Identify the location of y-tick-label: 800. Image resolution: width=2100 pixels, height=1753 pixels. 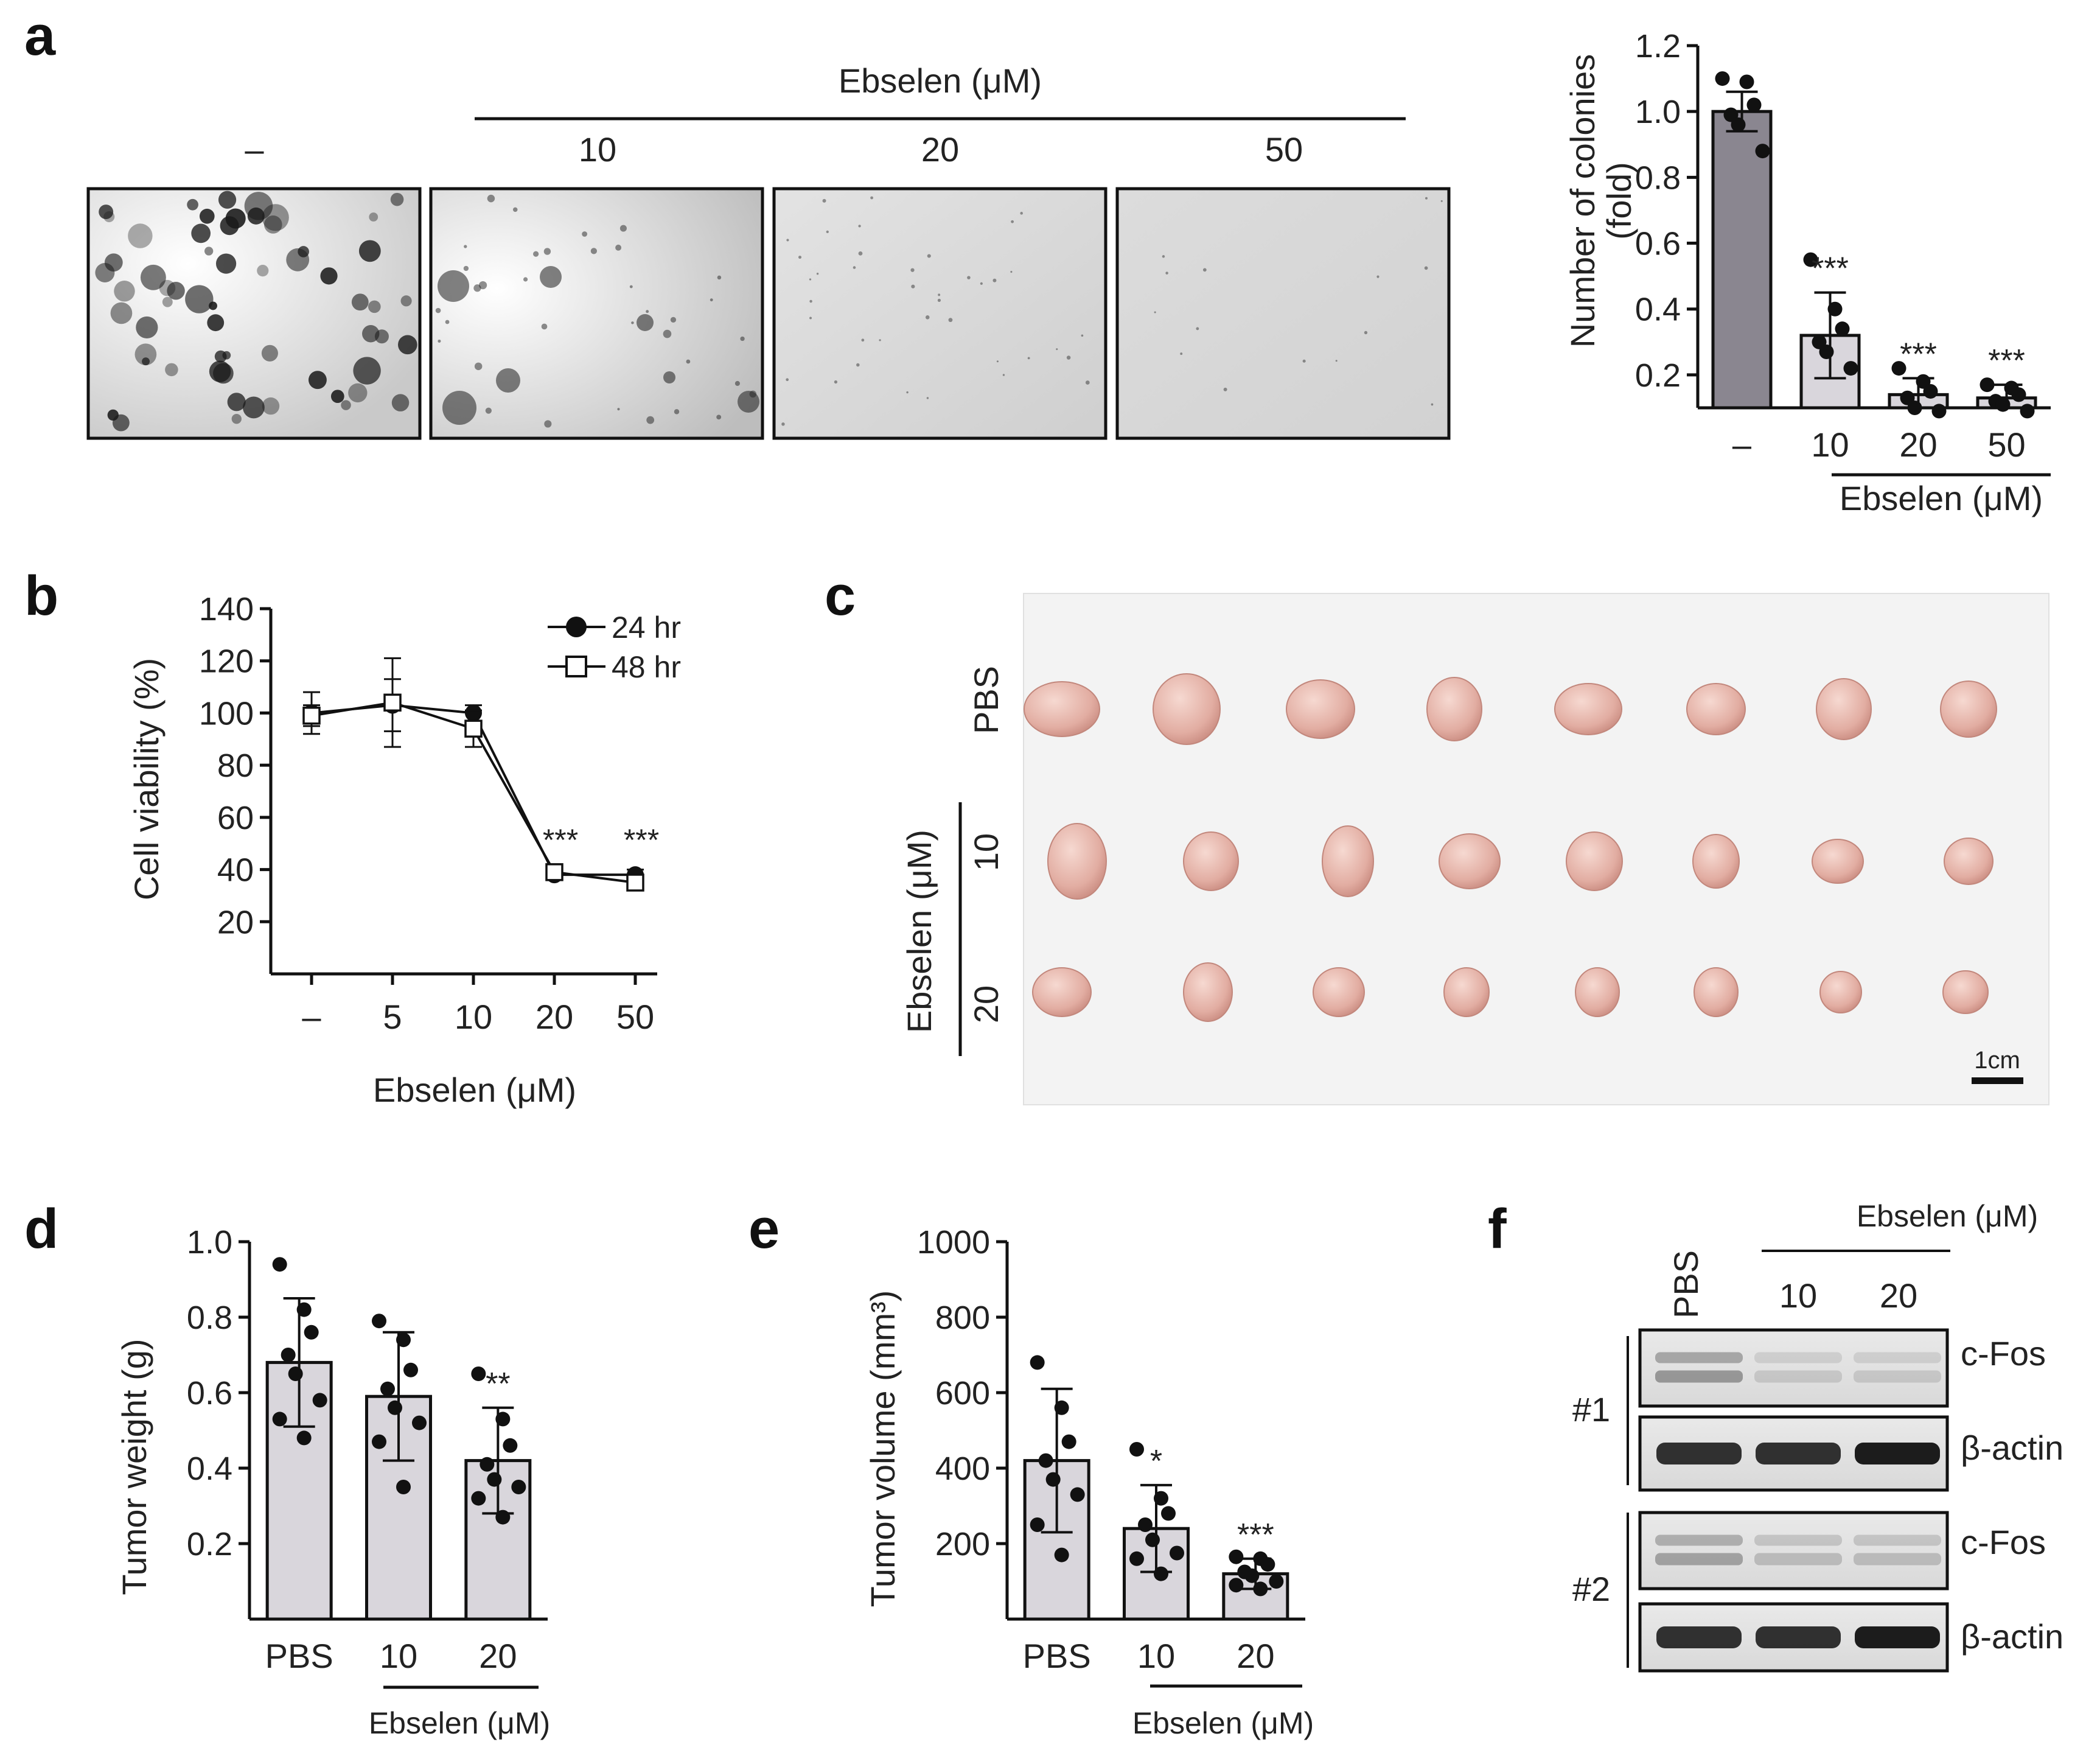
(962, 1318).